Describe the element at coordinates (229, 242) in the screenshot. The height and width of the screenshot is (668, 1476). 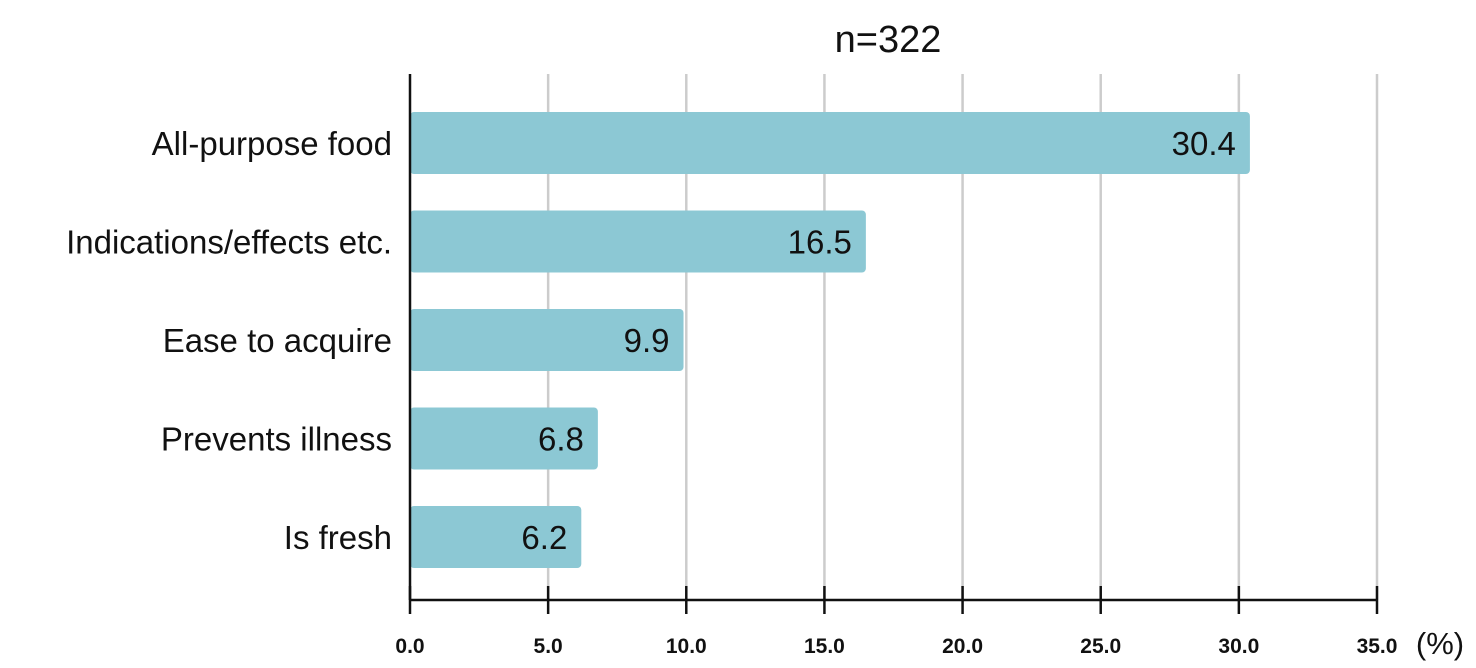
I see `category-label: Indications/effects etc.` at that location.